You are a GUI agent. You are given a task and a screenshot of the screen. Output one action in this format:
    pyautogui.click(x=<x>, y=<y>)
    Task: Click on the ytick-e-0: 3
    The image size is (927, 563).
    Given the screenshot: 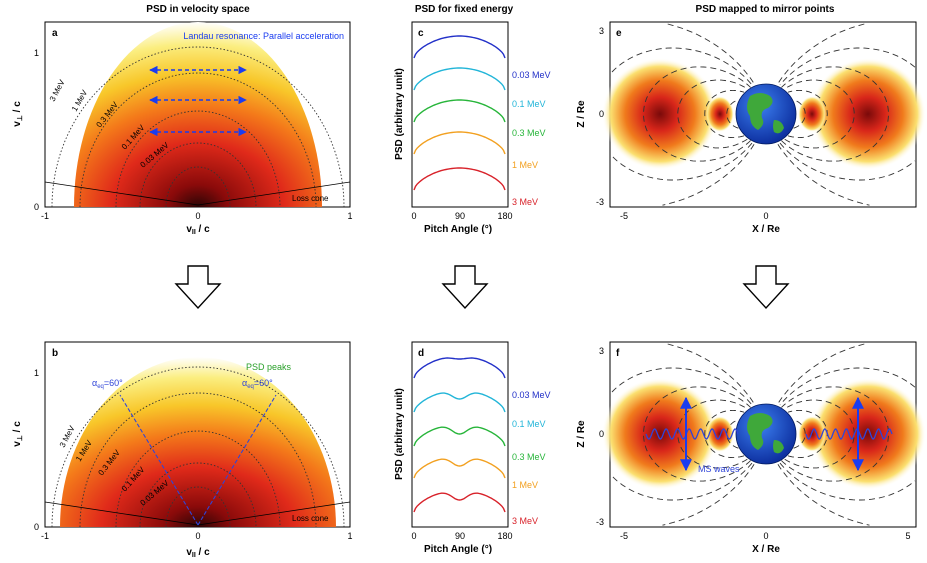 What is the action you would take?
    pyautogui.click(x=601, y=31)
    